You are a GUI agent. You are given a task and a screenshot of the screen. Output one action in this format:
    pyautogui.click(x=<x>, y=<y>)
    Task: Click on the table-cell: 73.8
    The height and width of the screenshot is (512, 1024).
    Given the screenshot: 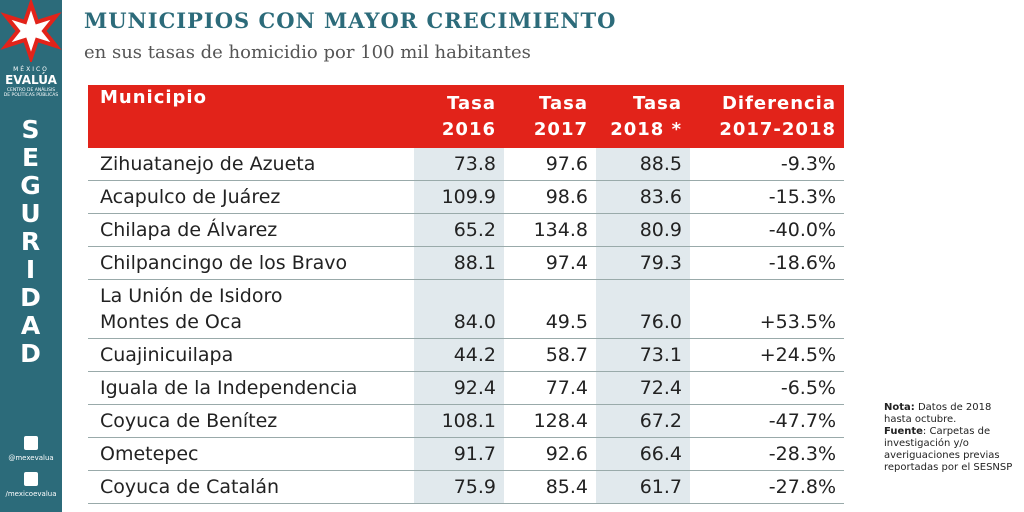 What is the action you would take?
    pyautogui.click(x=459, y=164)
    